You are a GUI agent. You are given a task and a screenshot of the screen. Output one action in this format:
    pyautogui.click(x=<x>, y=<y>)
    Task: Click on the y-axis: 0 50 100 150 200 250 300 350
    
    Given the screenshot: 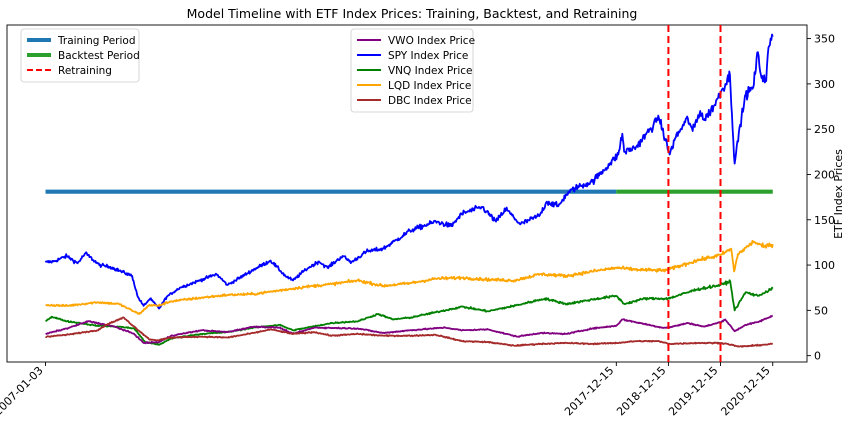 What is the action you would take?
    pyautogui.click(x=821, y=198)
    